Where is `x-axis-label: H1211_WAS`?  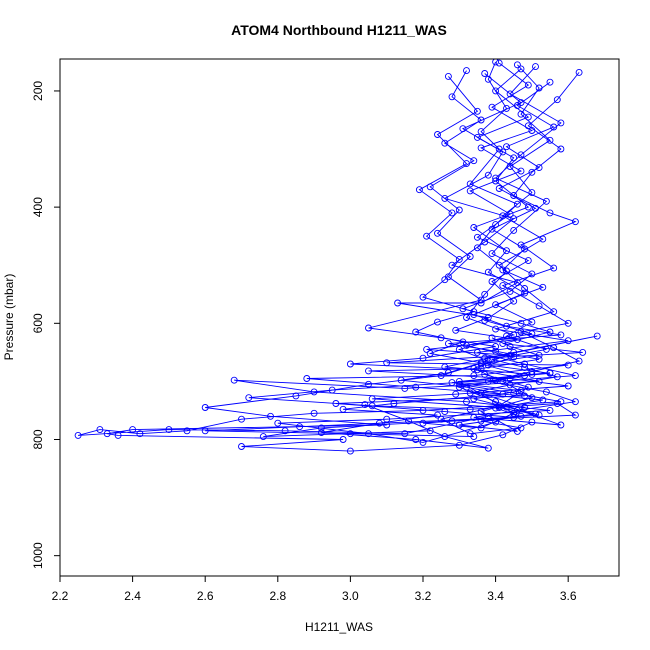
x-axis-label: H1211_WAS is located at coordinates (339, 627).